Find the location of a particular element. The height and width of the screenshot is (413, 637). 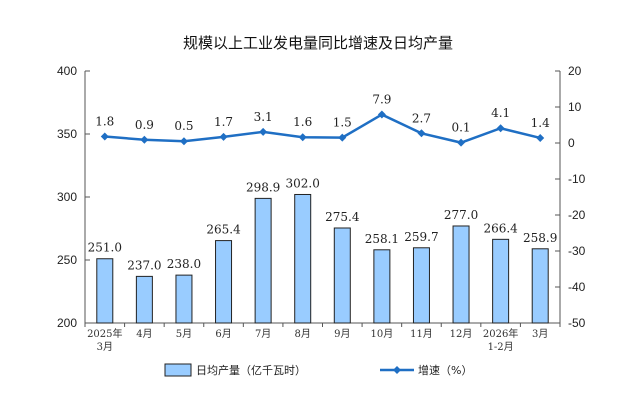

right-tick-label: -50 is located at coordinates (577, 323).